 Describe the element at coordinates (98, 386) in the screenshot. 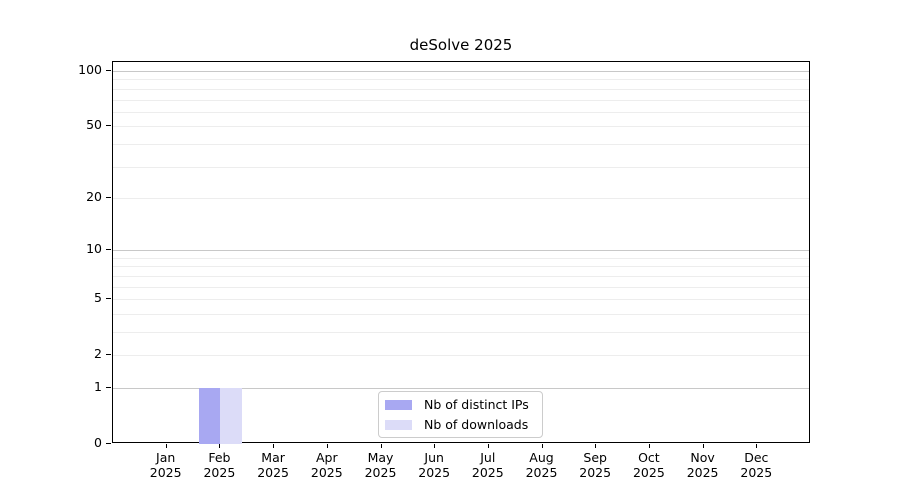

I see `y-tick-label: 1` at that location.